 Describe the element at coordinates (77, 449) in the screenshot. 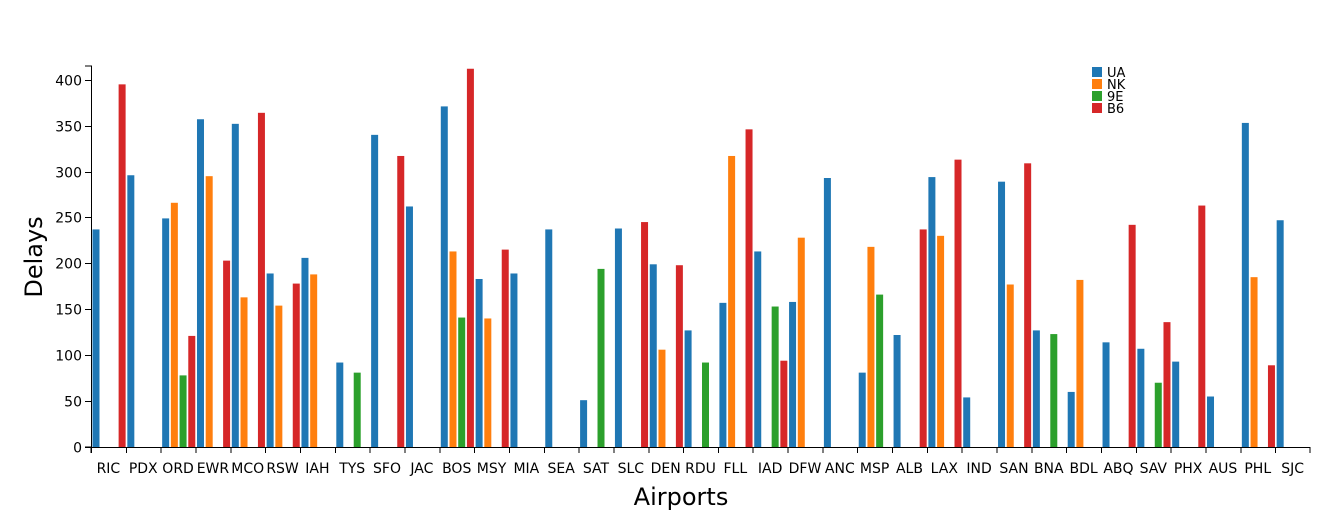

I see `y-tick-label: 0` at that location.